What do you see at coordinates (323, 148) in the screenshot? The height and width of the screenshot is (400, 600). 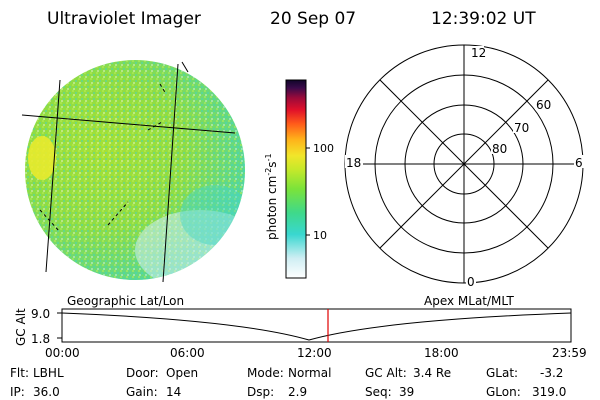 I see `colorbar-tick-100: 100` at bounding box center [323, 148].